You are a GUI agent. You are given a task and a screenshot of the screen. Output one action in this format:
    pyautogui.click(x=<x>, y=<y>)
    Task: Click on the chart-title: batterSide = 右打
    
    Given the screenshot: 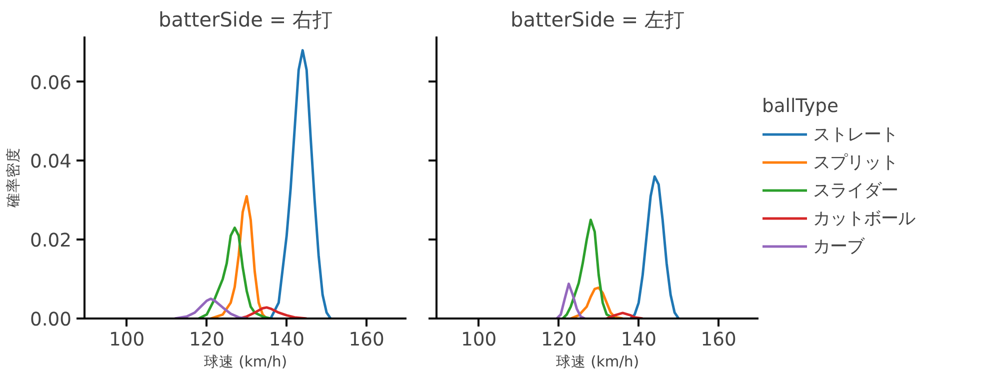 What is the action you would take?
    pyautogui.click(x=245, y=20)
    